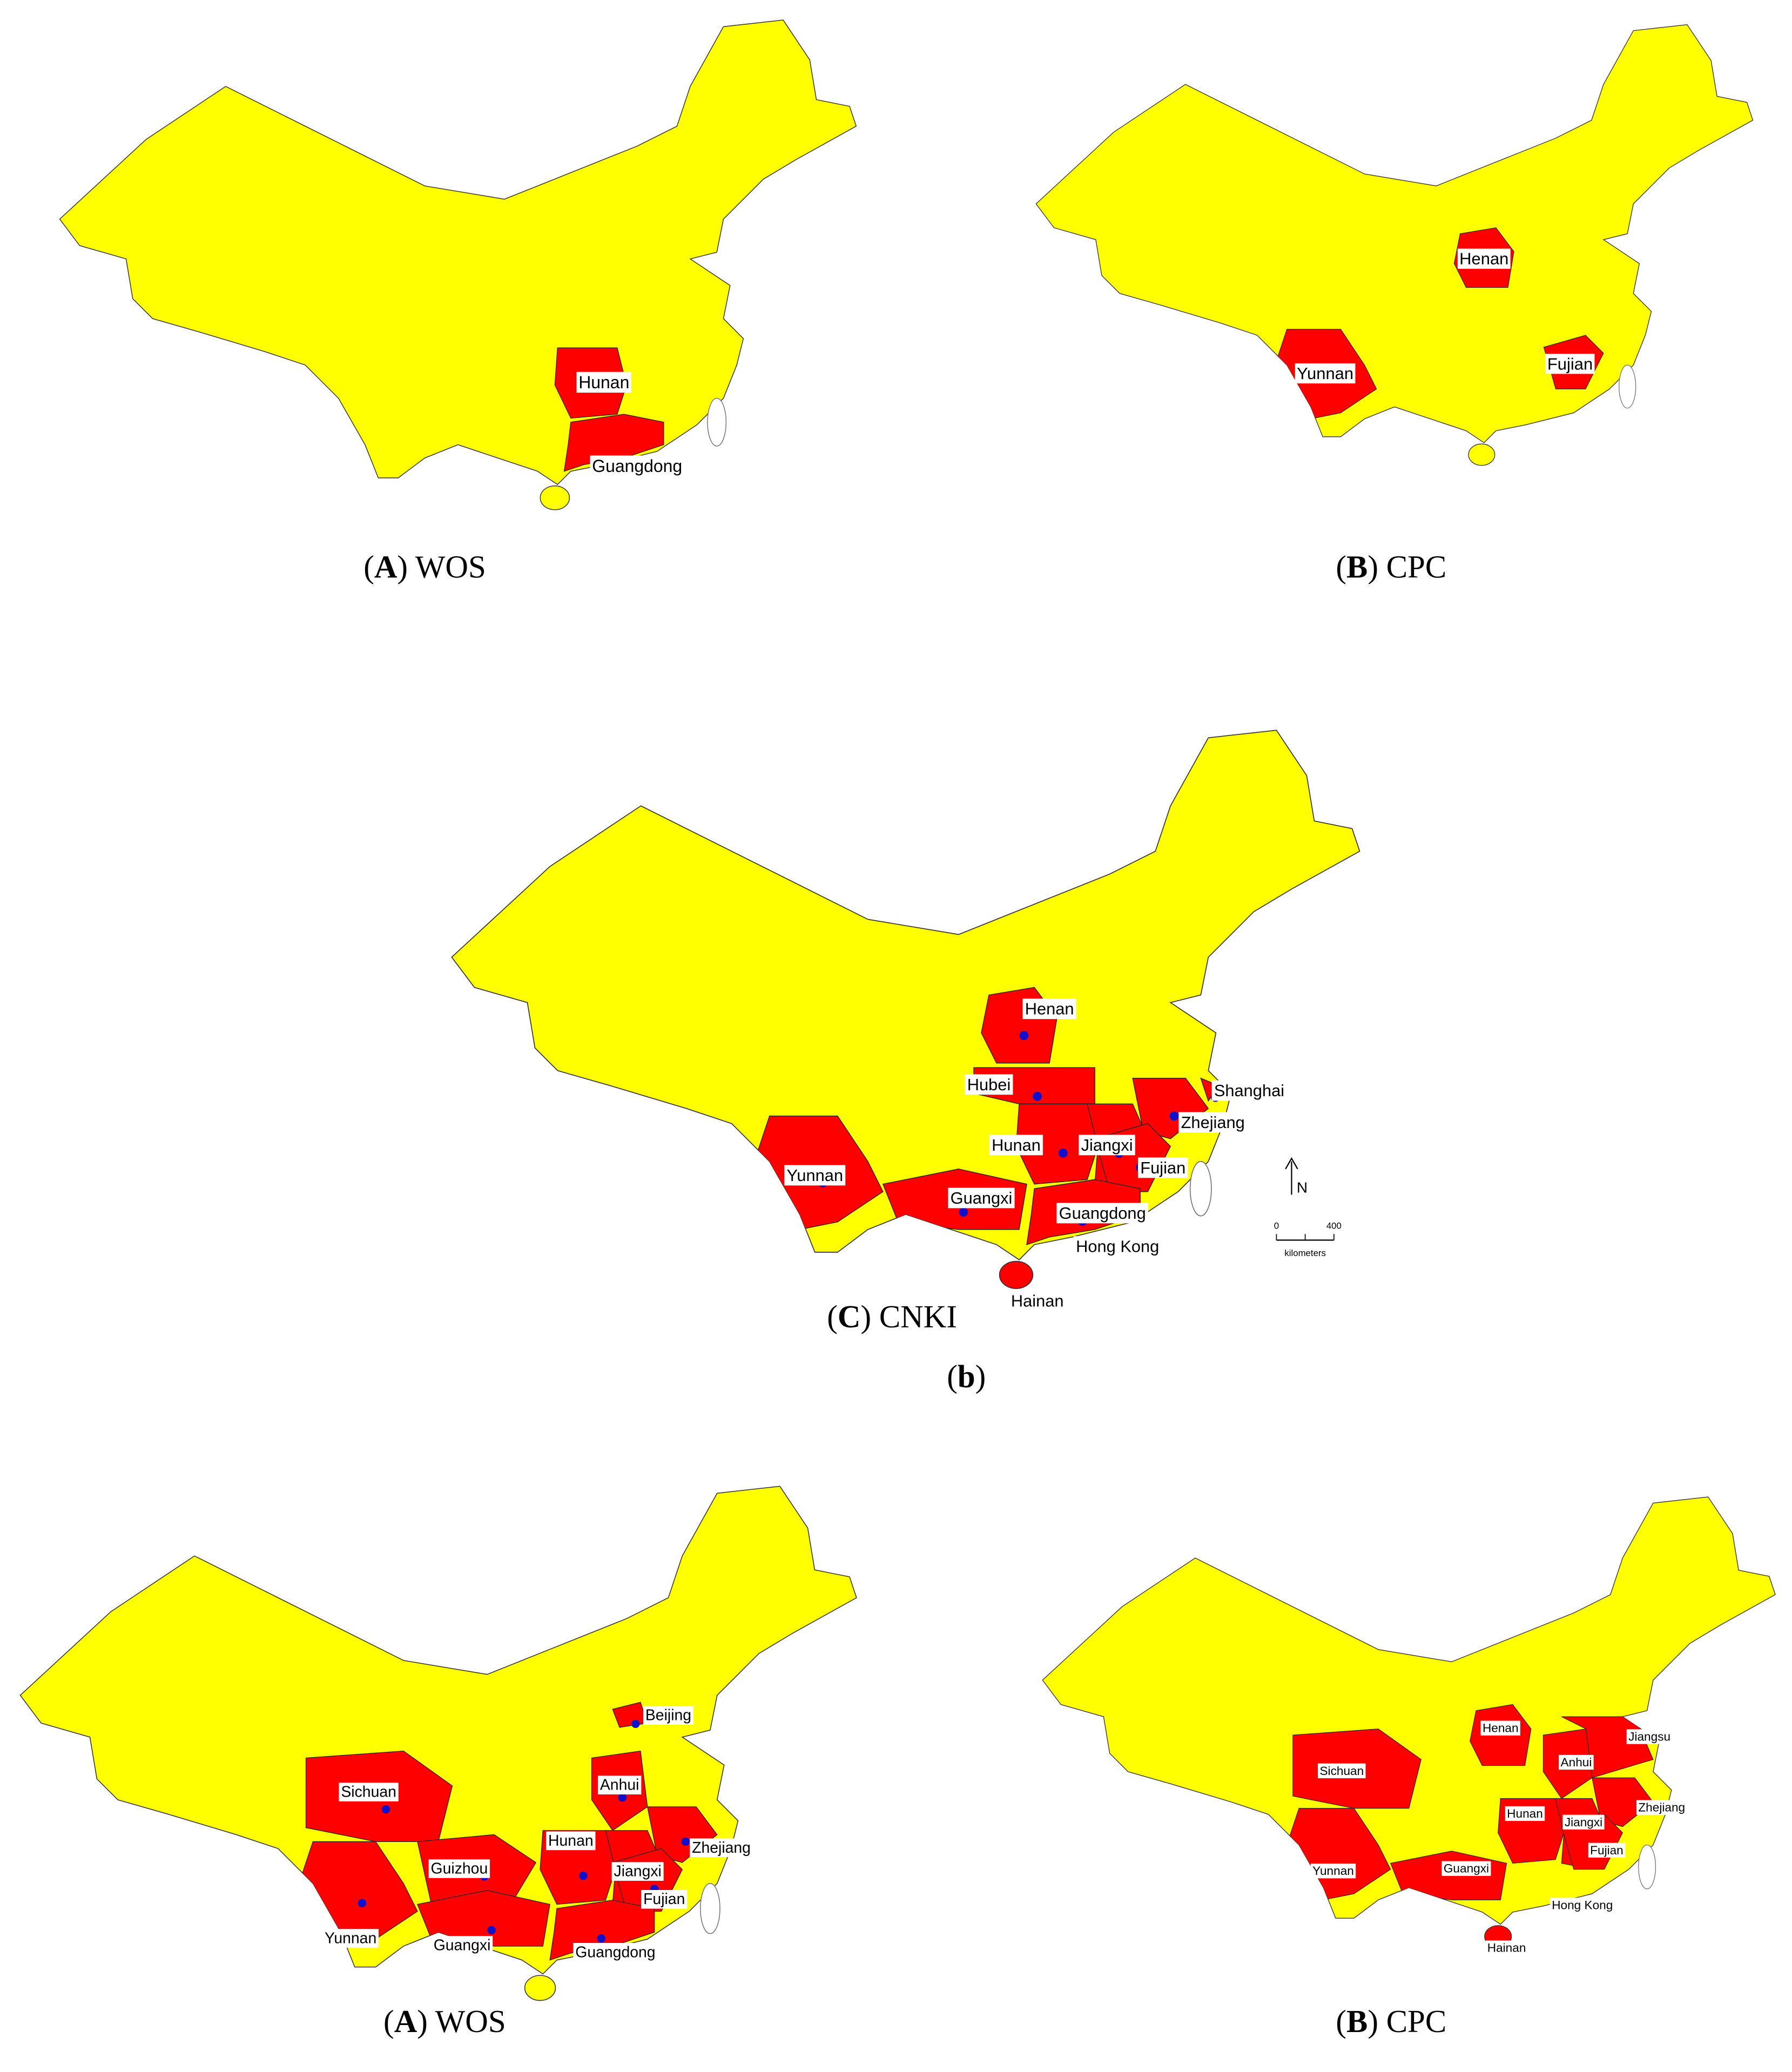  I want to click on province-label: Anhui, so click(619, 1785).